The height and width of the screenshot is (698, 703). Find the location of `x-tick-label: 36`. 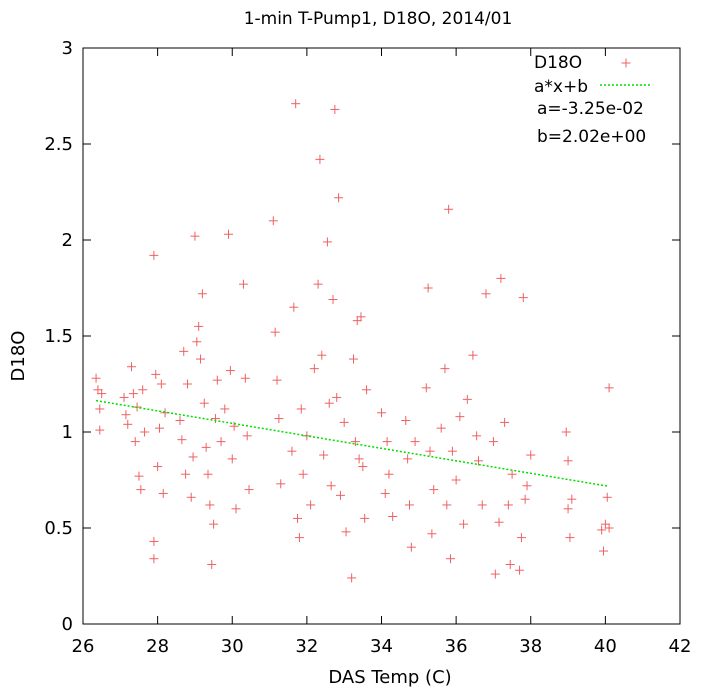

x-tick-label: 36 is located at coordinates (456, 646).